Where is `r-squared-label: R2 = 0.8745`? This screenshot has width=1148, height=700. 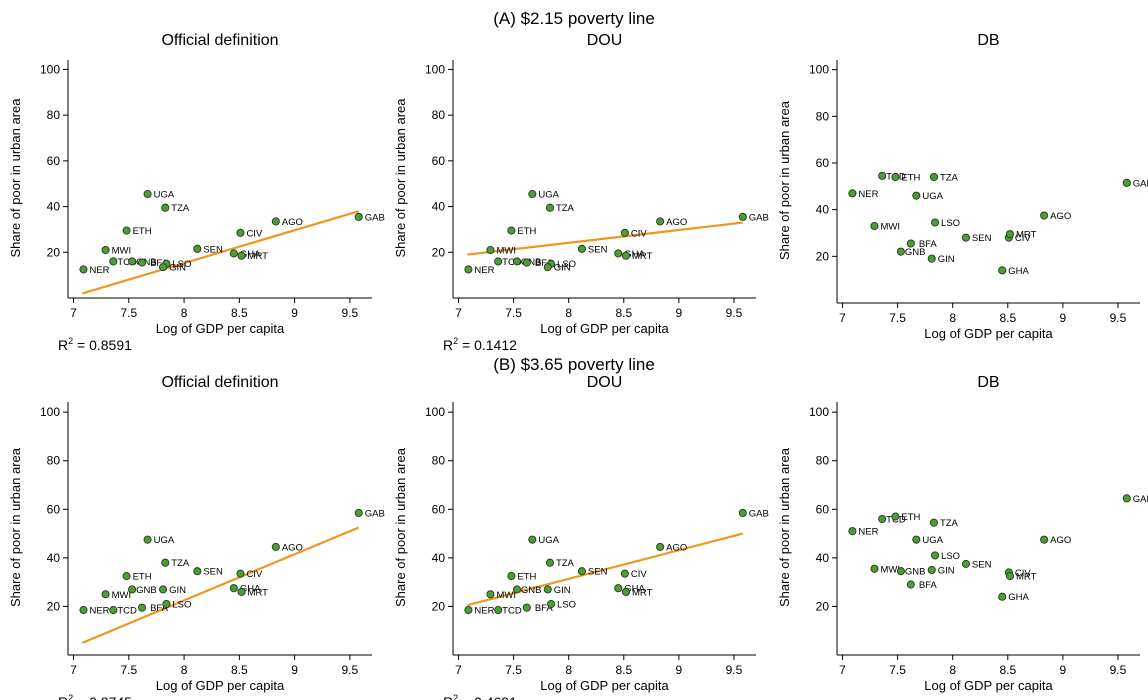
r-squared-label: R2 = 0.8745 is located at coordinates (95, 696).